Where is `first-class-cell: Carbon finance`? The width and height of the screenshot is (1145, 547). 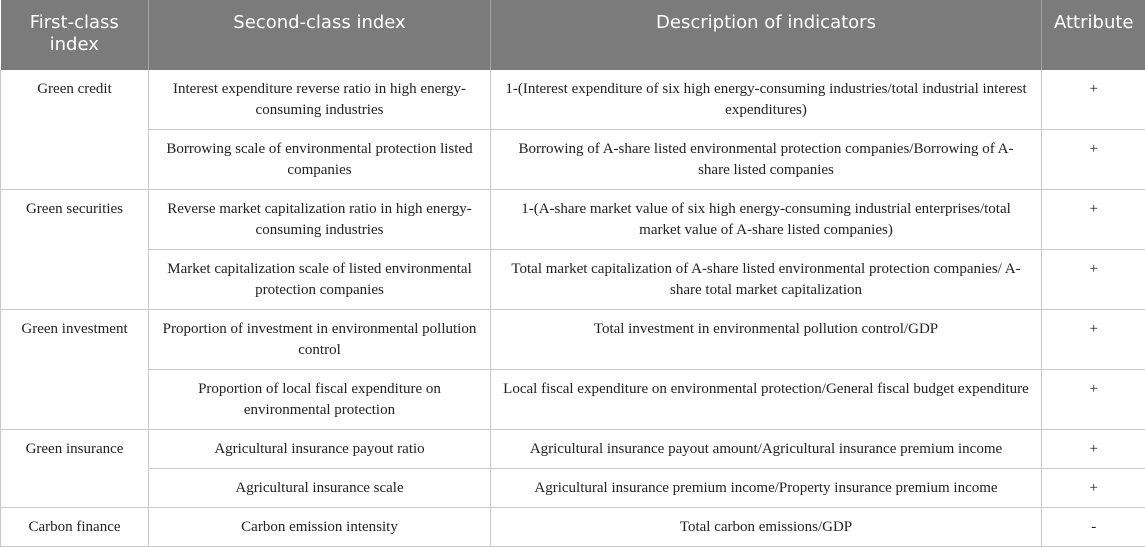
first-class-cell: Carbon finance is located at coordinates (75, 527).